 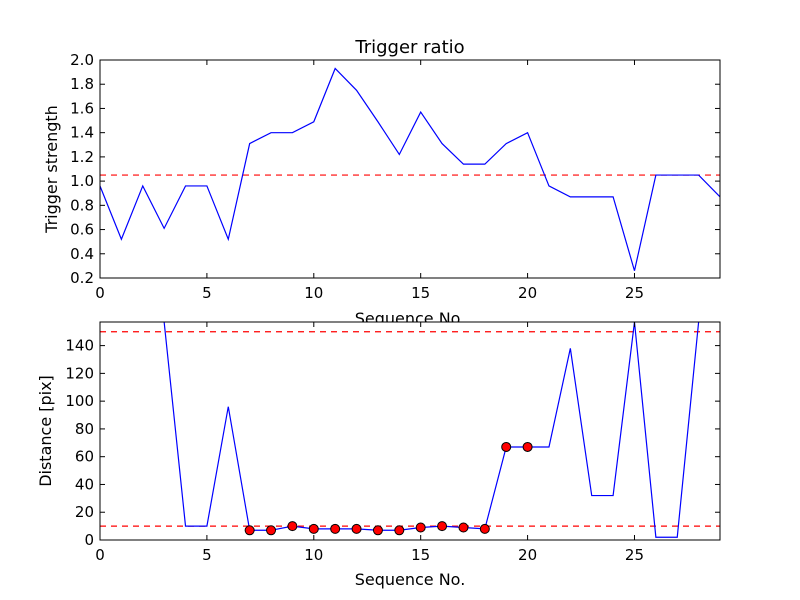 I want to click on y-tick-label: 40, so click(x=84, y=484).